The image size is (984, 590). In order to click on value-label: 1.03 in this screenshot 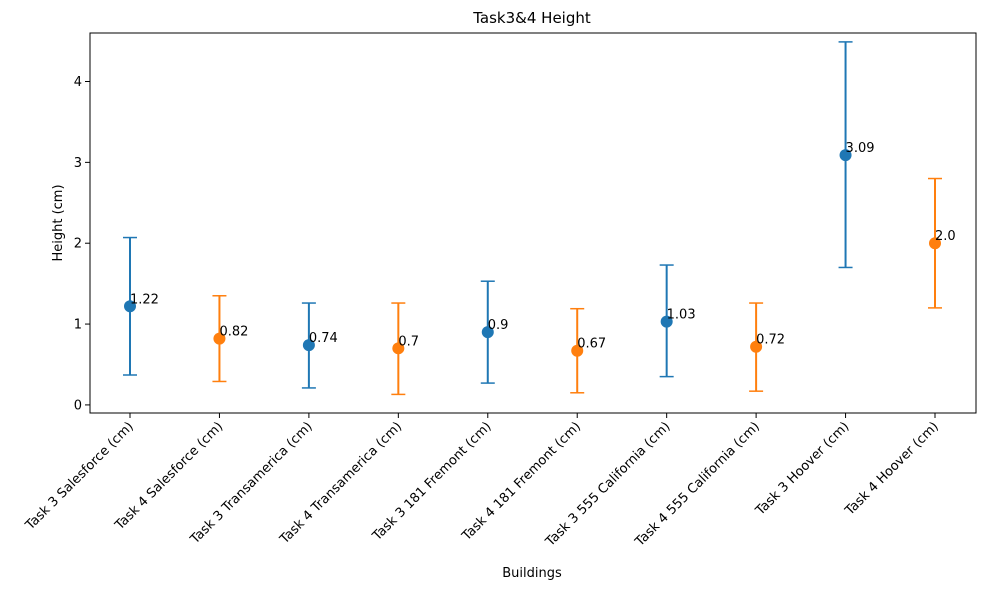, I will do `click(681, 315)`.